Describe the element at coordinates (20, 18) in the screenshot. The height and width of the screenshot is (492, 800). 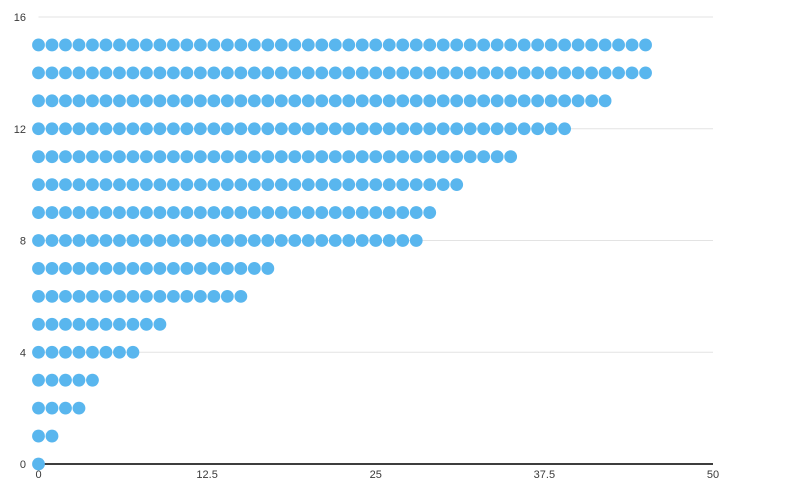
I see `y-tick-label: 16` at that location.